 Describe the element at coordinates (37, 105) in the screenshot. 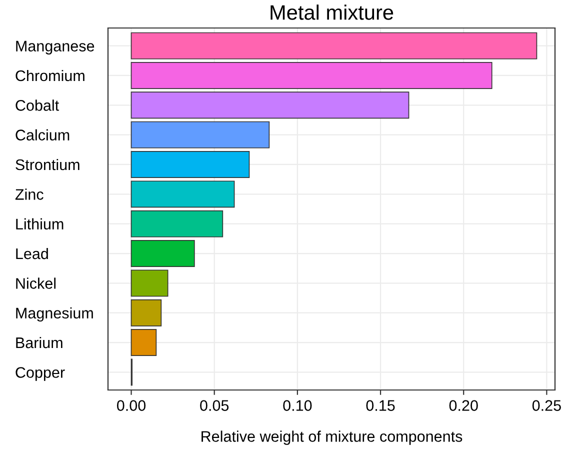

I see `y-tick-label: Cobalt` at that location.